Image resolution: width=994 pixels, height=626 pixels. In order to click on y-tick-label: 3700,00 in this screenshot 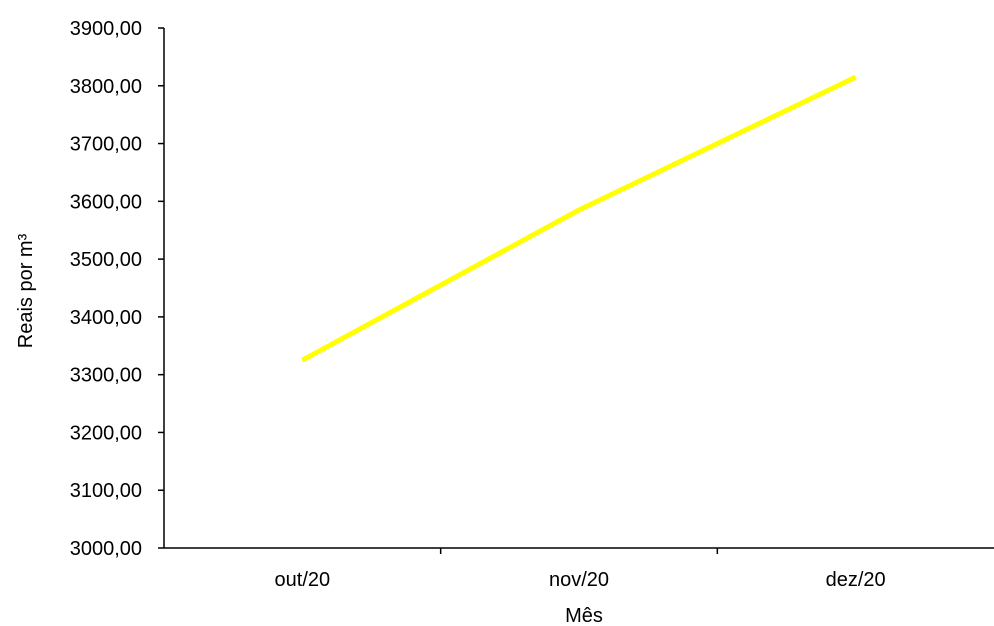, I will do `click(106, 145)`.